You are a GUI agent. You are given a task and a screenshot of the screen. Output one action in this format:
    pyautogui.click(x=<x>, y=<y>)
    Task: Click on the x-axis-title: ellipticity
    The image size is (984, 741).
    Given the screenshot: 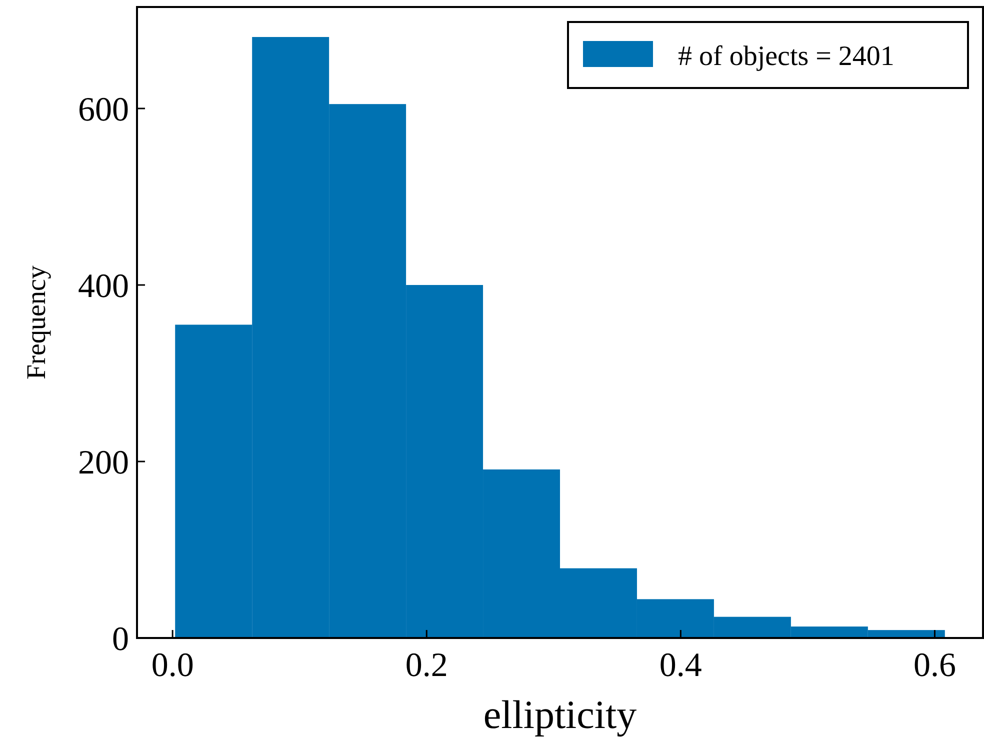 What is the action you would take?
    pyautogui.click(x=560, y=714)
    